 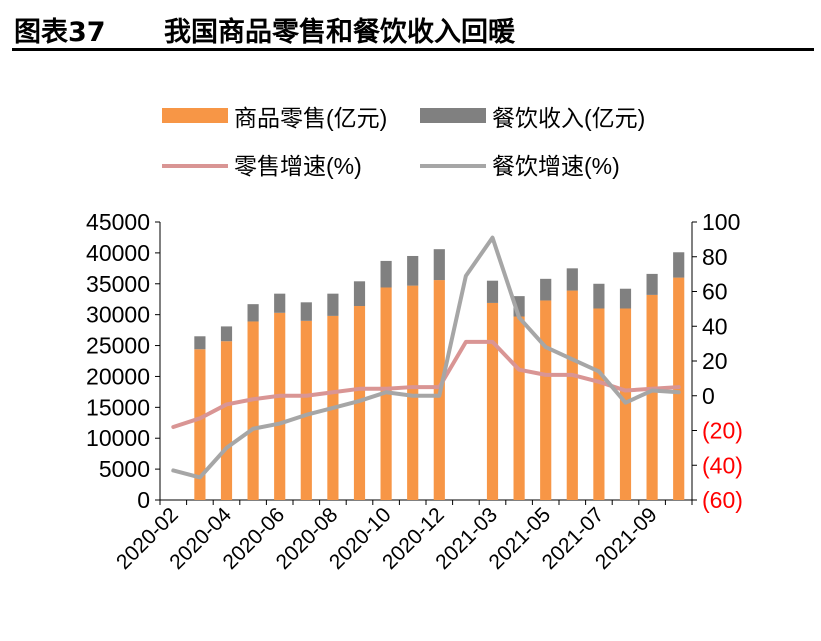 I want to click on legend-swatch-retail, so click(x=195, y=115).